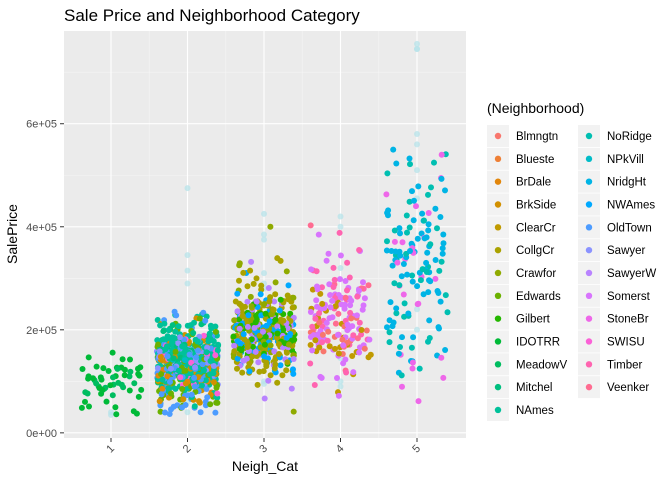 This screenshot has width=672, height=480. What do you see at coordinates (212, 15) in the screenshot?
I see `chart-title: Sale Price and Neighborhood Category` at bounding box center [212, 15].